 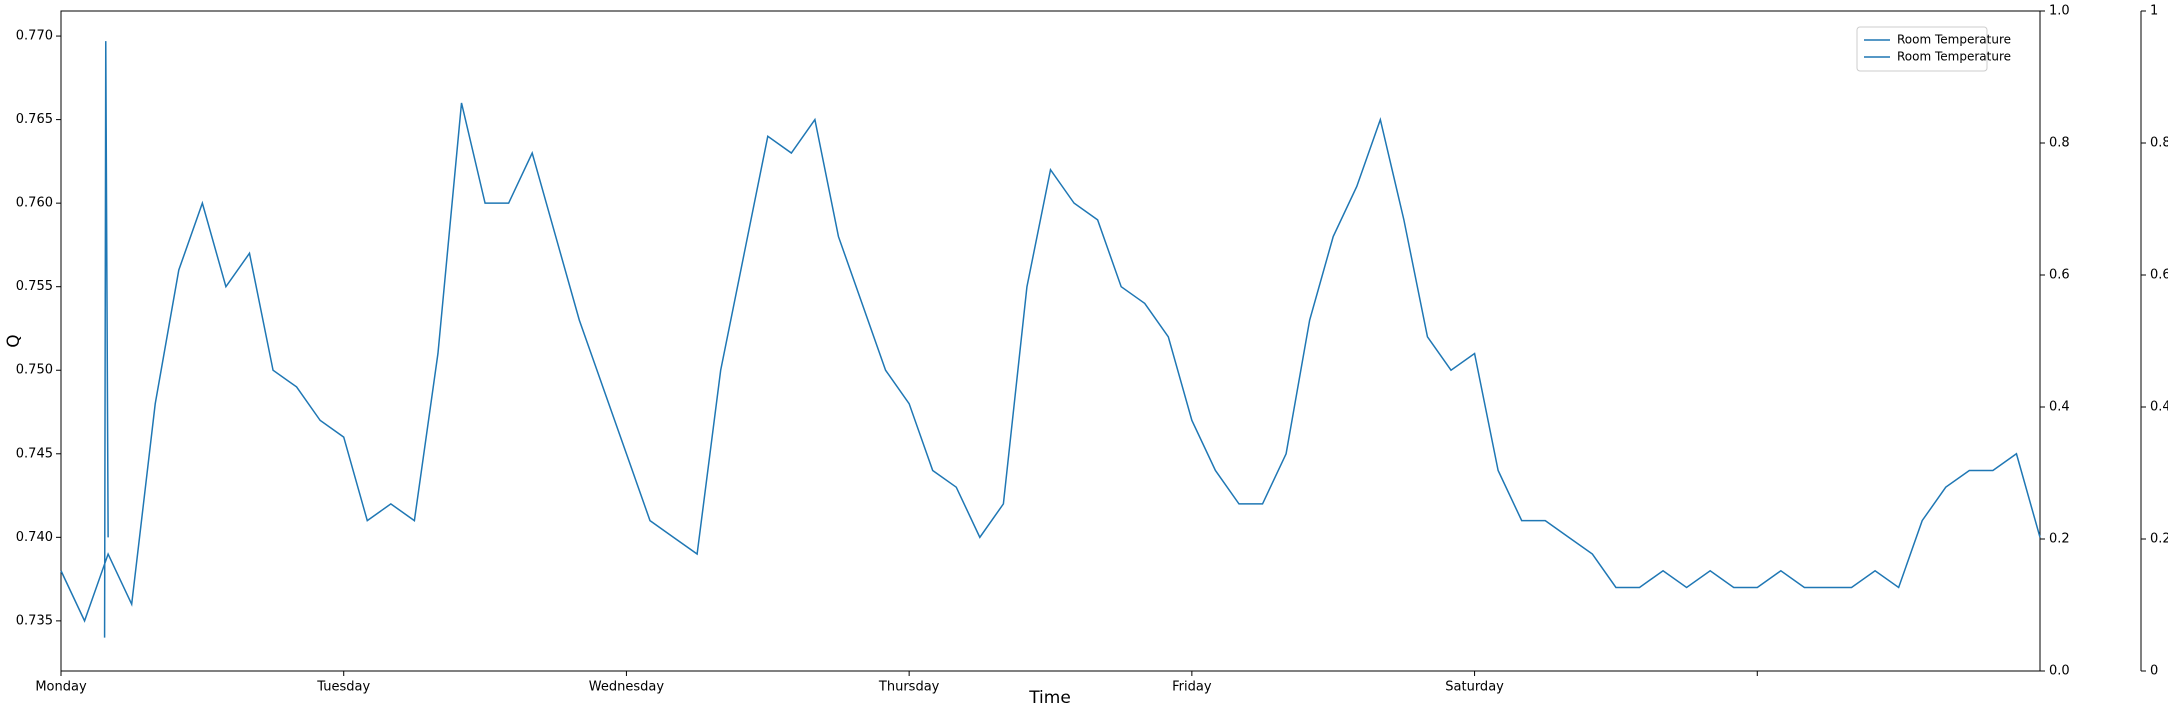 I want to click on x-tick-label: Friday, so click(x=1192, y=687).